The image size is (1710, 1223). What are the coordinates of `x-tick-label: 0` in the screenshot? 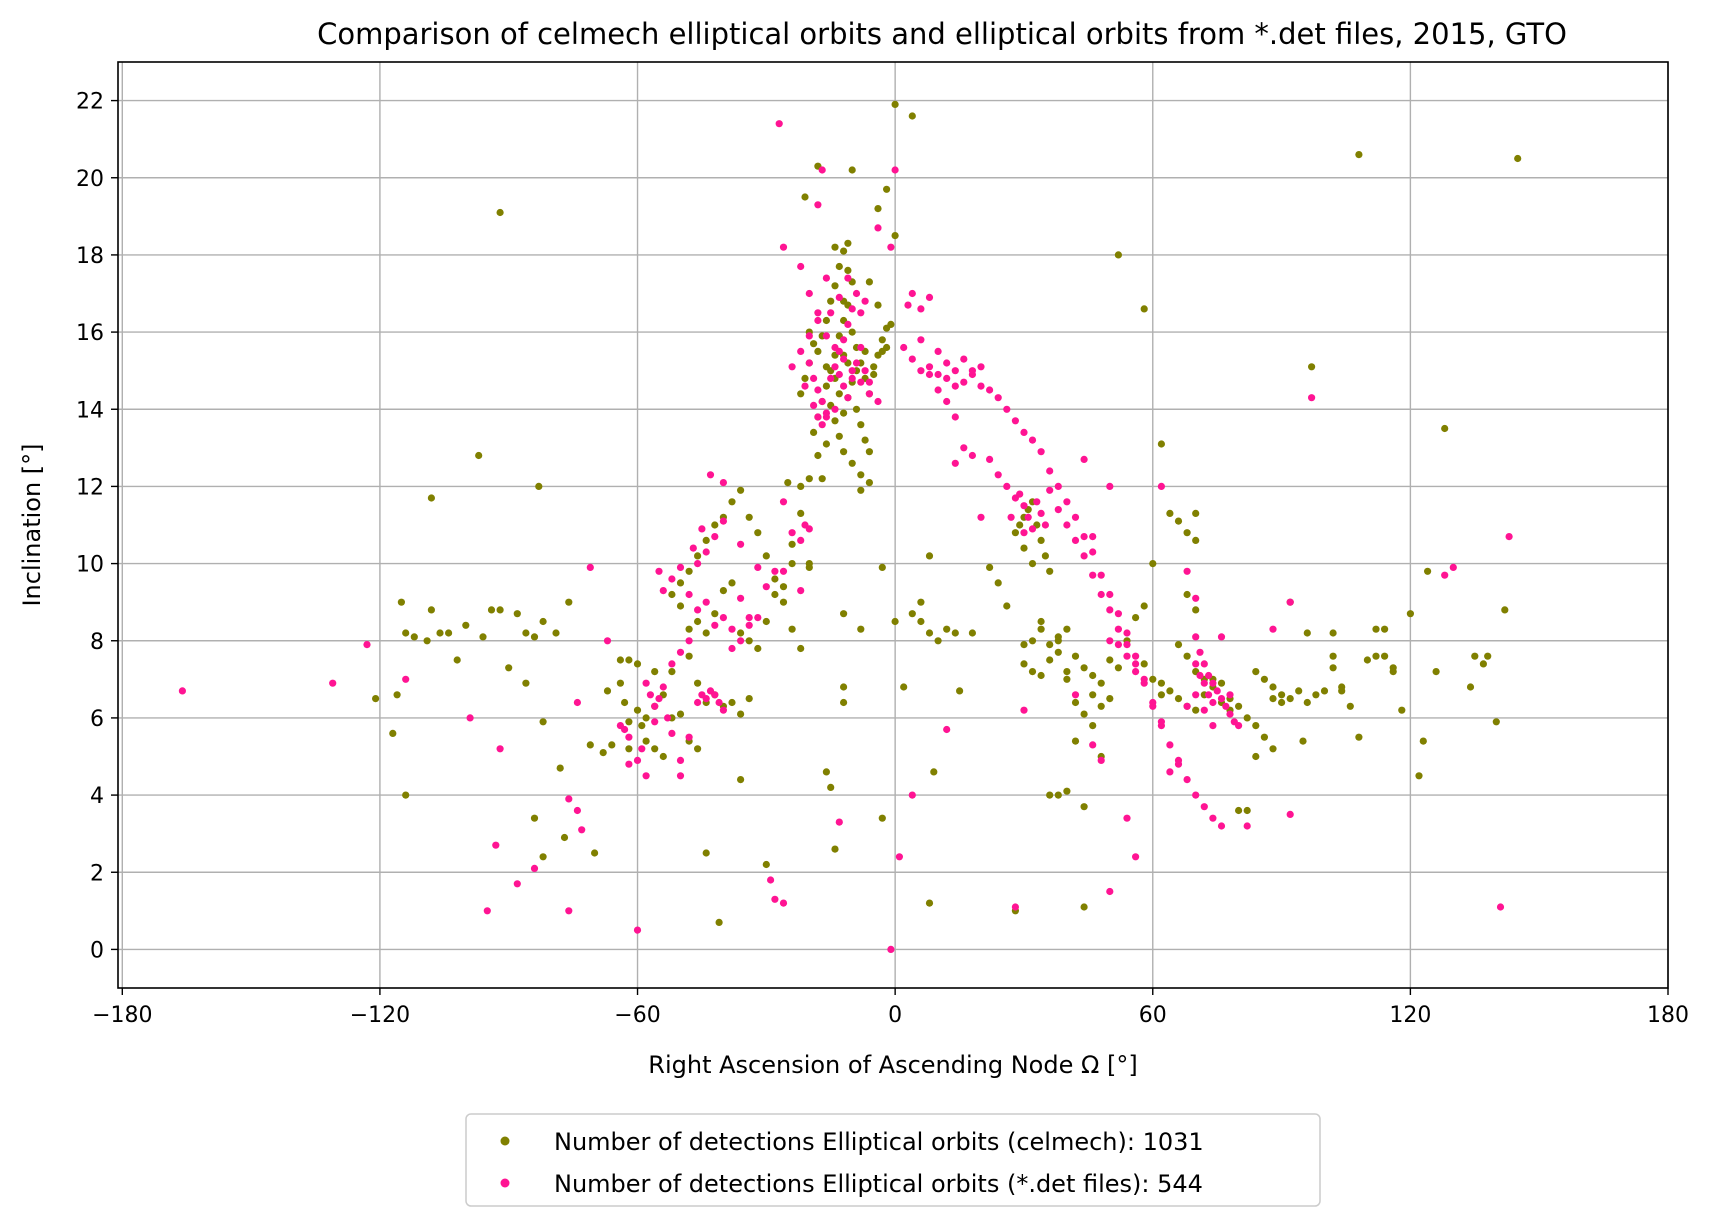 It's located at (895, 1015).